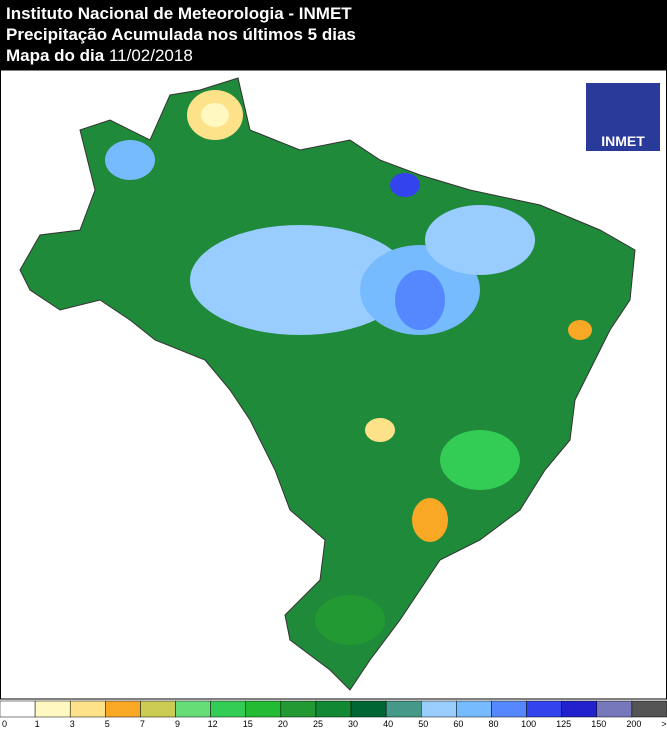 The image size is (667, 730). What do you see at coordinates (333, 55) in the screenshot?
I see `date-line: Mapa do dia 11/02/2018` at bounding box center [333, 55].